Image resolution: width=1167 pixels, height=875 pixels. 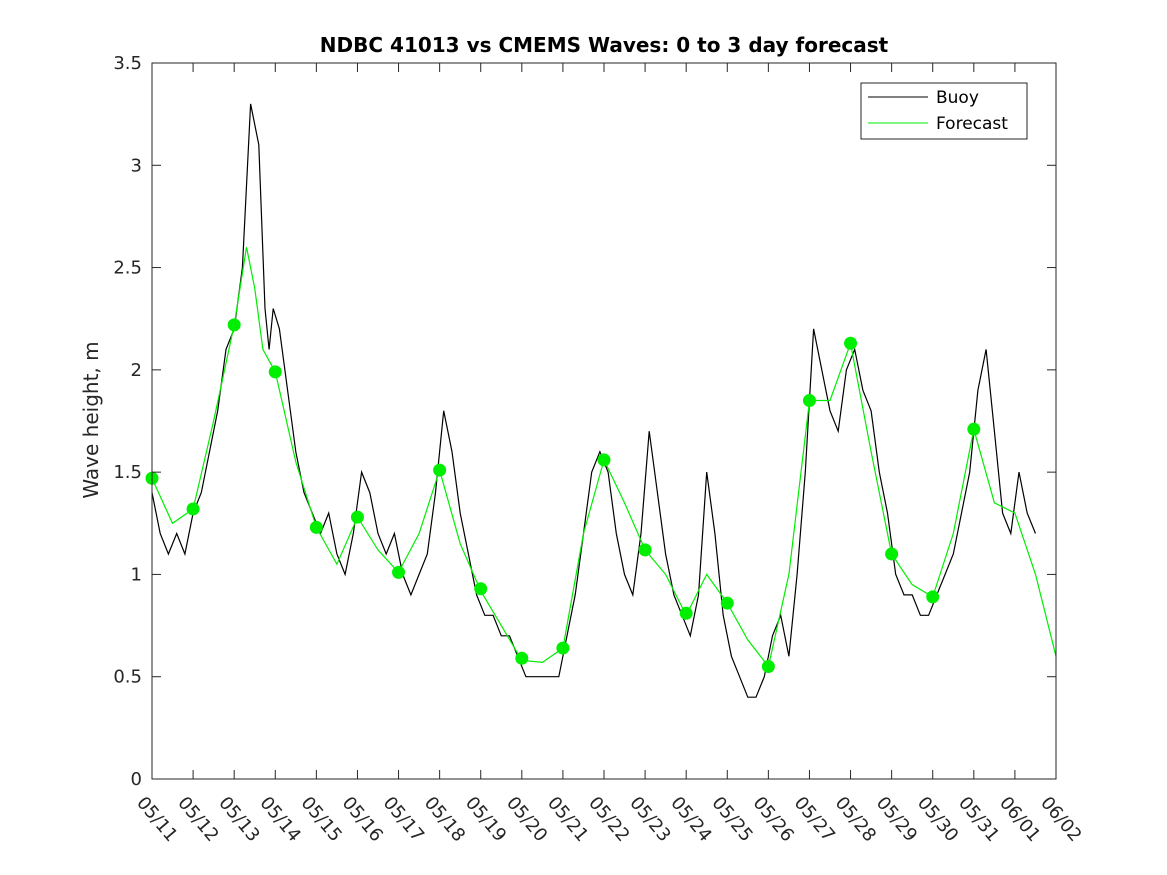 I want to click on legend-box, so click(x=944, y=111).